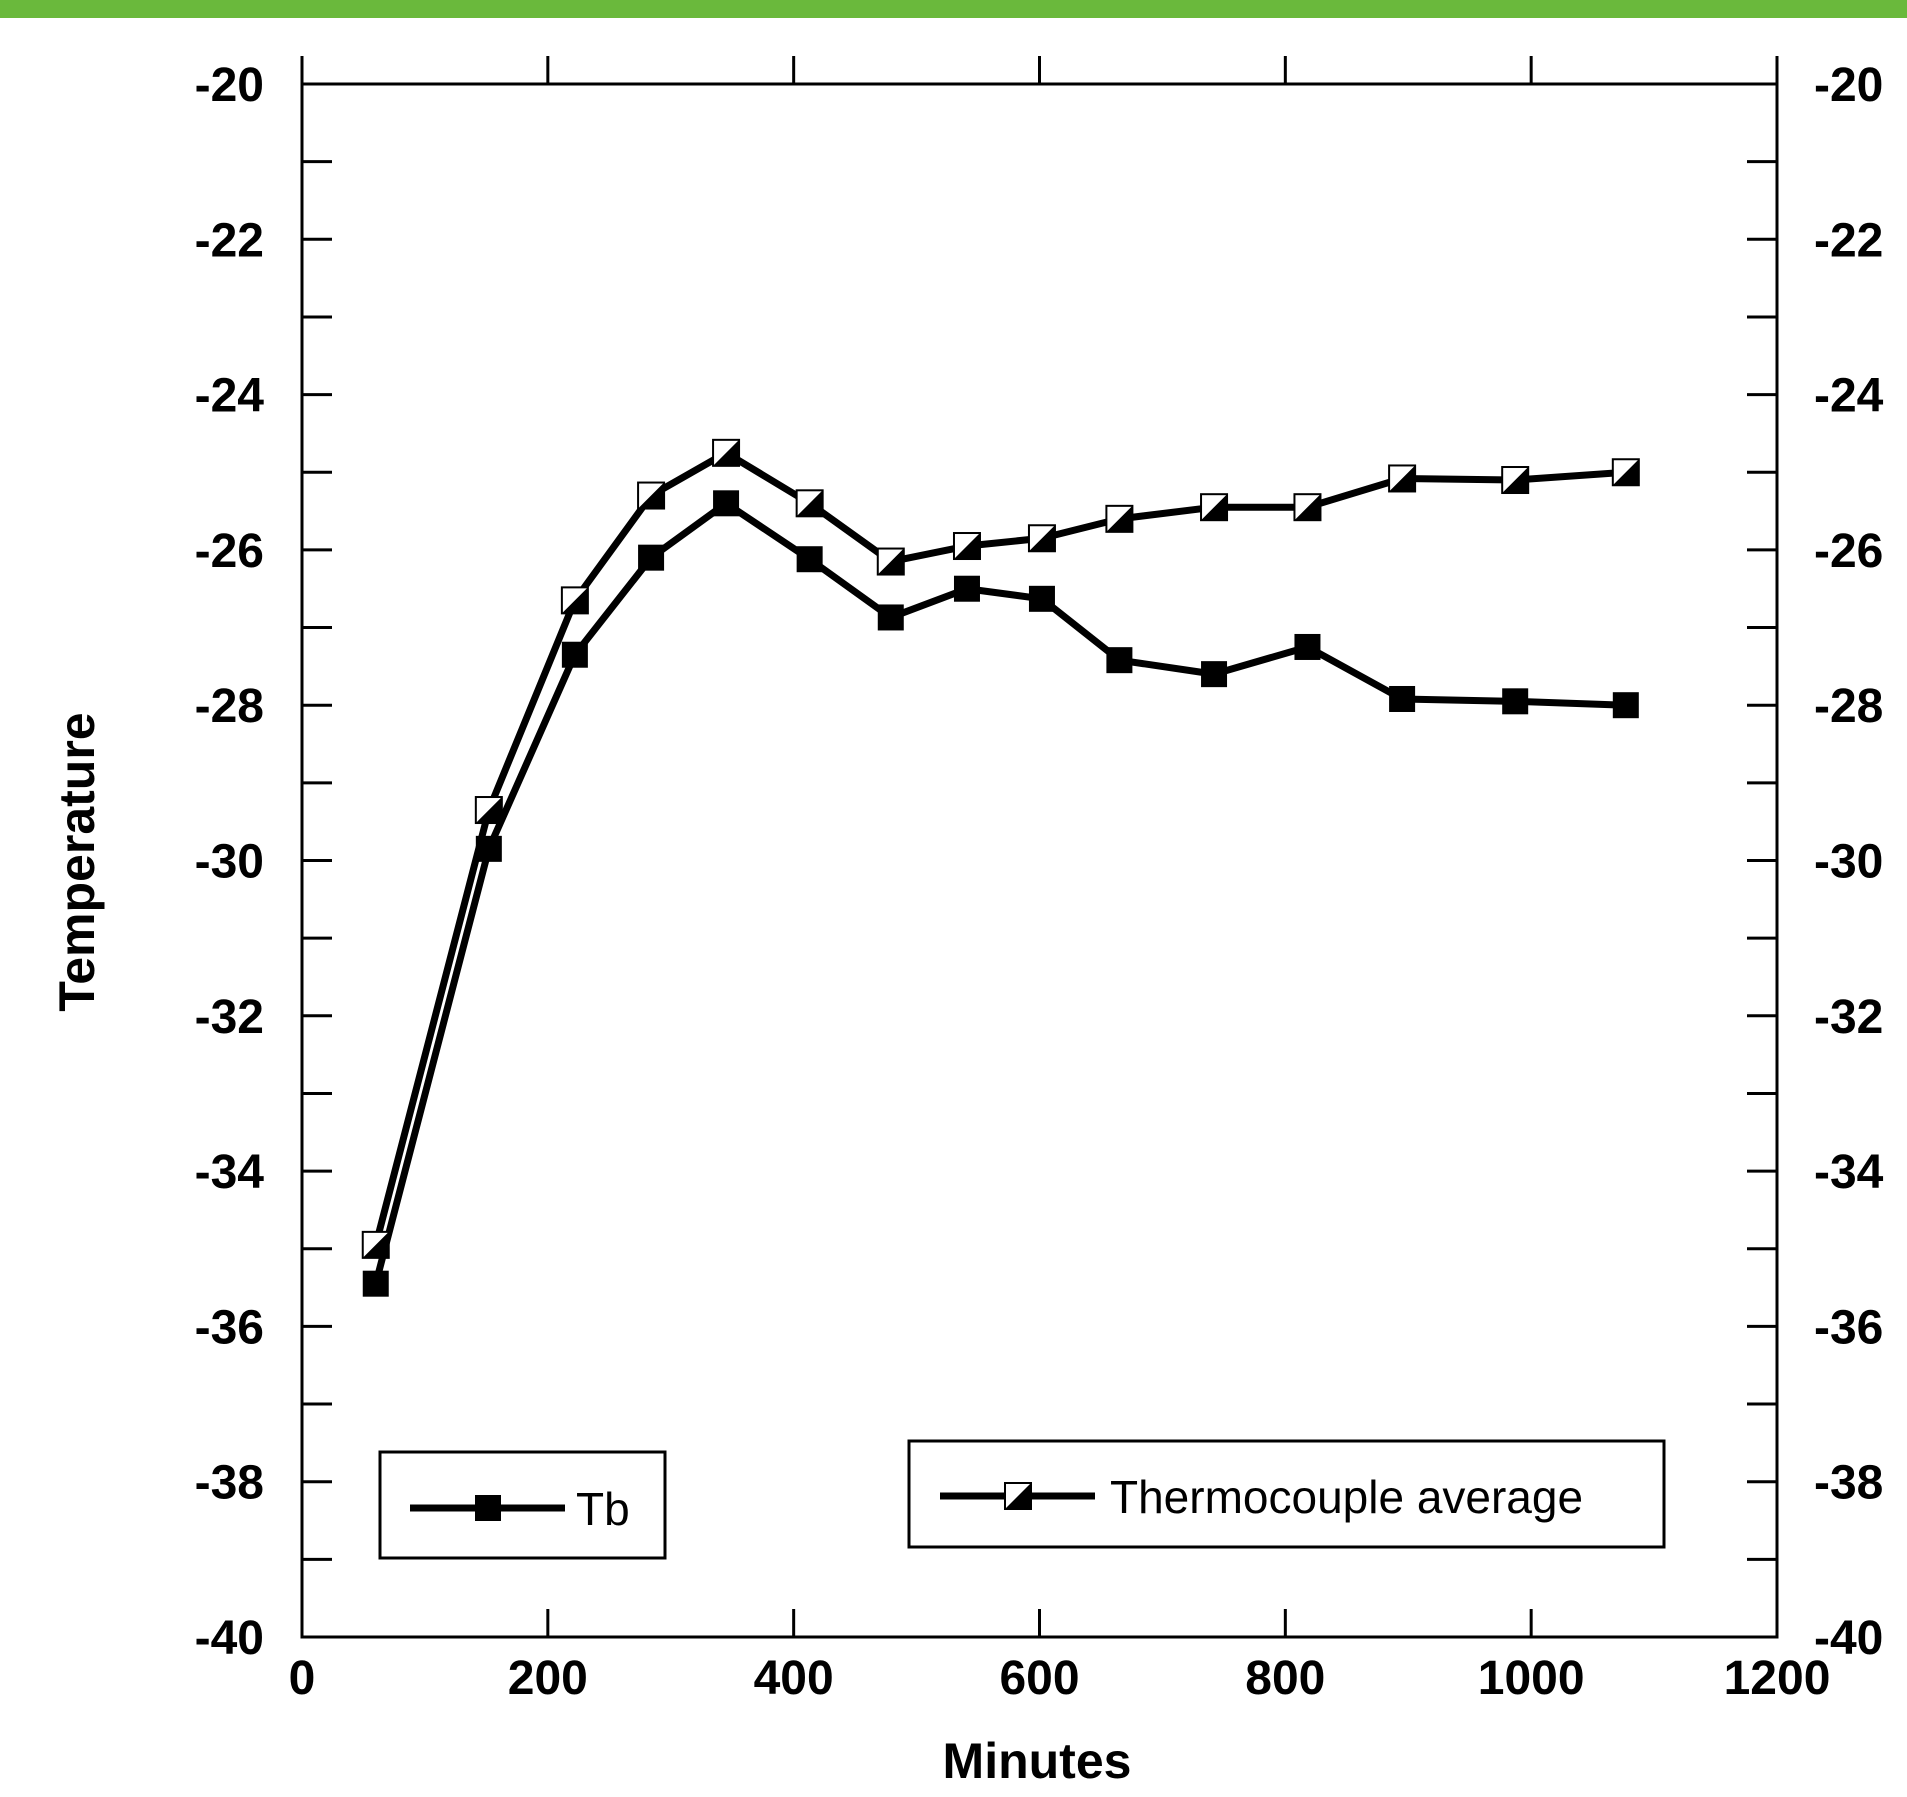 The height and width of the screenshot is (1797, 1907). Describe the element at coordinates (1848, 1327) in the screenshot. I see `y-tick-label-right: -36` at that location.